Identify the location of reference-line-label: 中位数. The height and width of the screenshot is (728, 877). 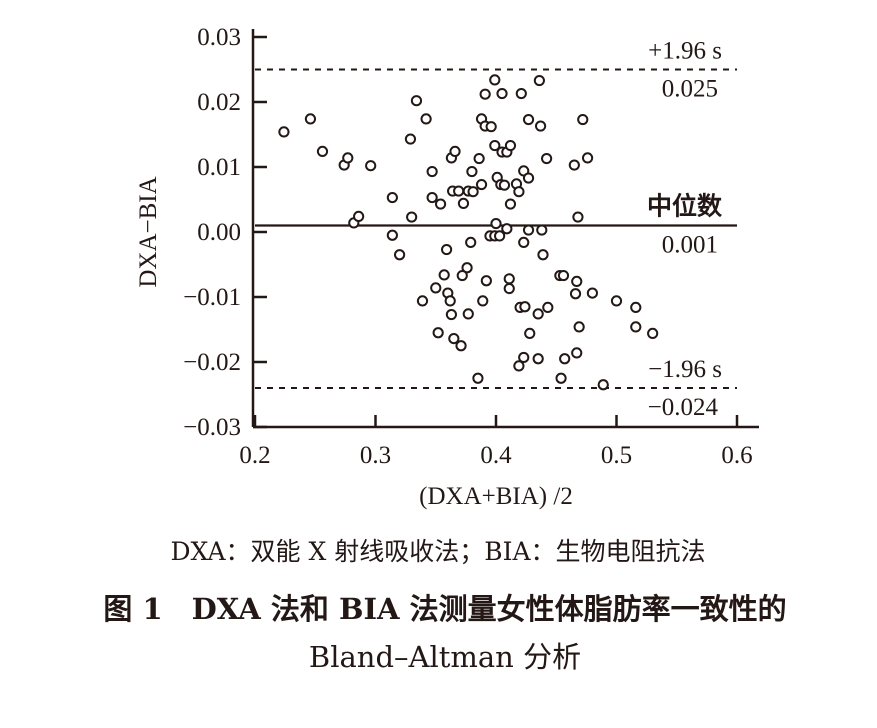
(685, 206).